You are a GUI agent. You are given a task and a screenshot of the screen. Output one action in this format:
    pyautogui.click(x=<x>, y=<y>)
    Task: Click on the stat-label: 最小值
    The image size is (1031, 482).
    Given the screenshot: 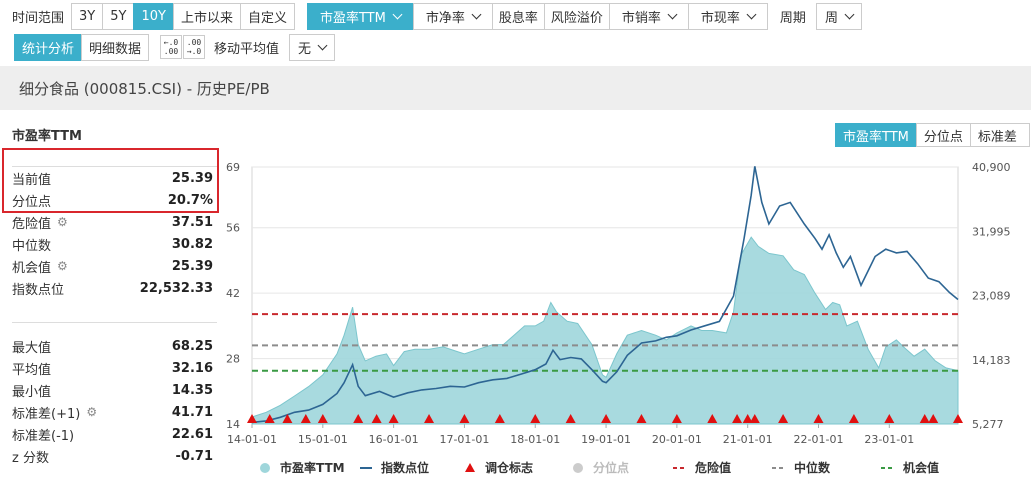 What is the action you would take?
    pyautogui.click(x=32, y=392)
    